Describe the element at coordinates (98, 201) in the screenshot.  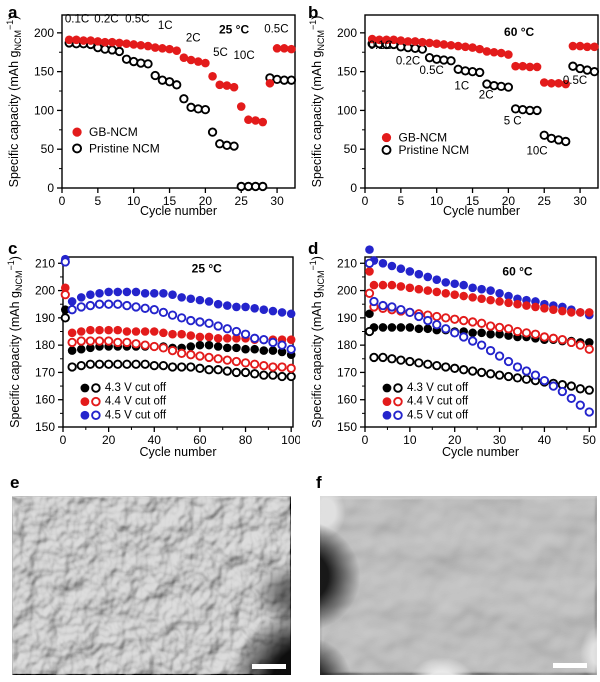
I see `svg-text: 5` at that location.